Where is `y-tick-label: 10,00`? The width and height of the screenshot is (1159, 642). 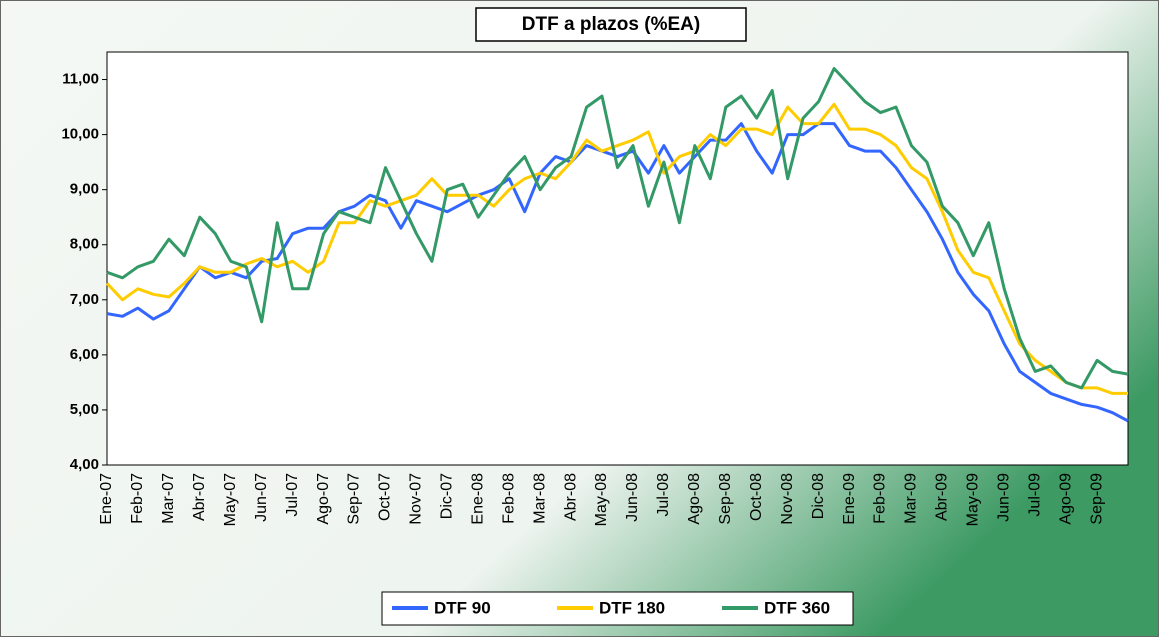 y-tick-label: 10,00 is located at coordinates (80, 134).